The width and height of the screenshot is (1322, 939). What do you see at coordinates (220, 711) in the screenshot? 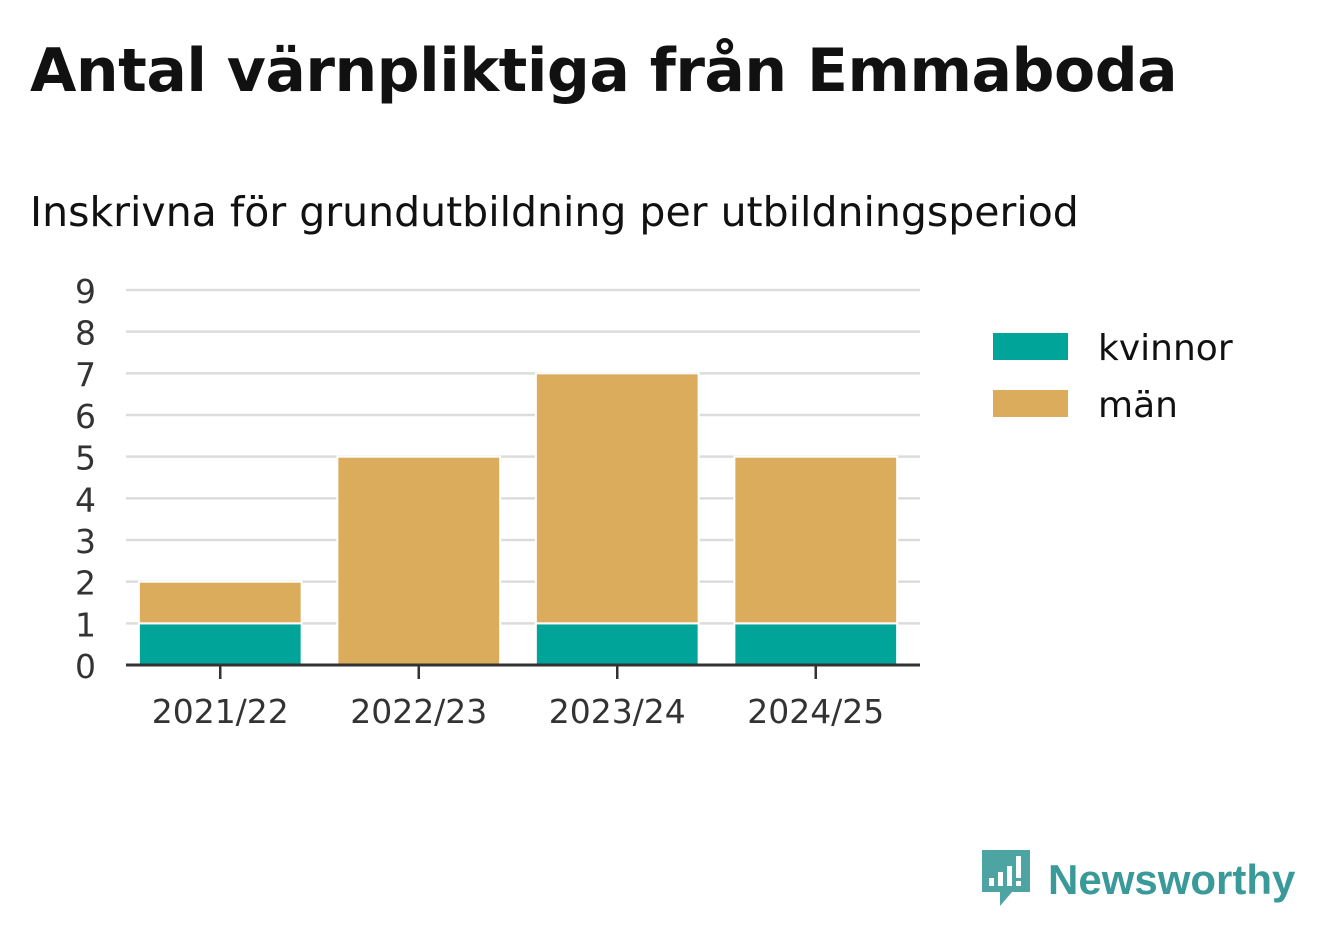
I see `x-tick-label: 2021/22` at bounding box center [220, 711].